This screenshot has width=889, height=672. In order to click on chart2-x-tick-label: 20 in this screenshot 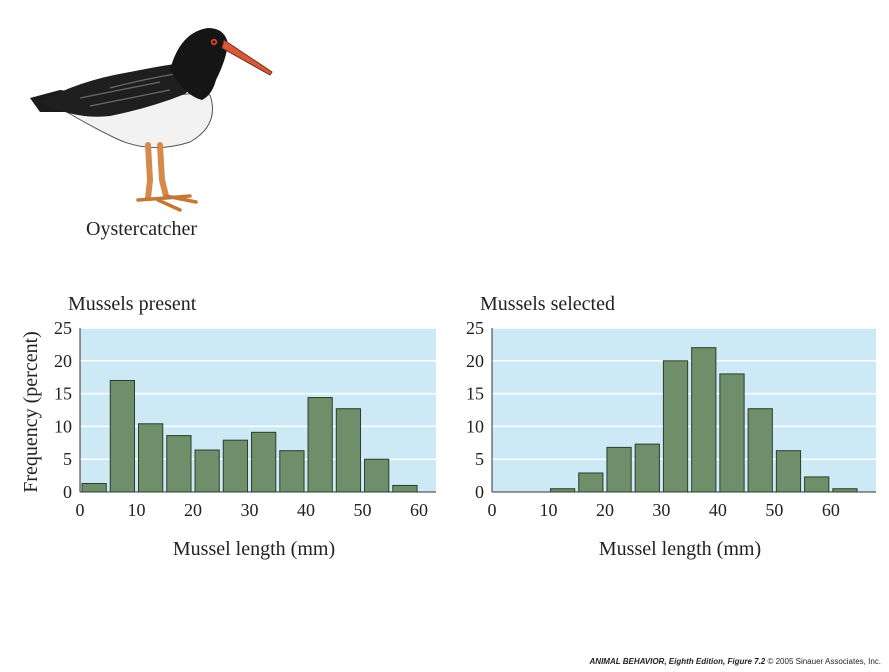, I will do `click(605, 510)`.